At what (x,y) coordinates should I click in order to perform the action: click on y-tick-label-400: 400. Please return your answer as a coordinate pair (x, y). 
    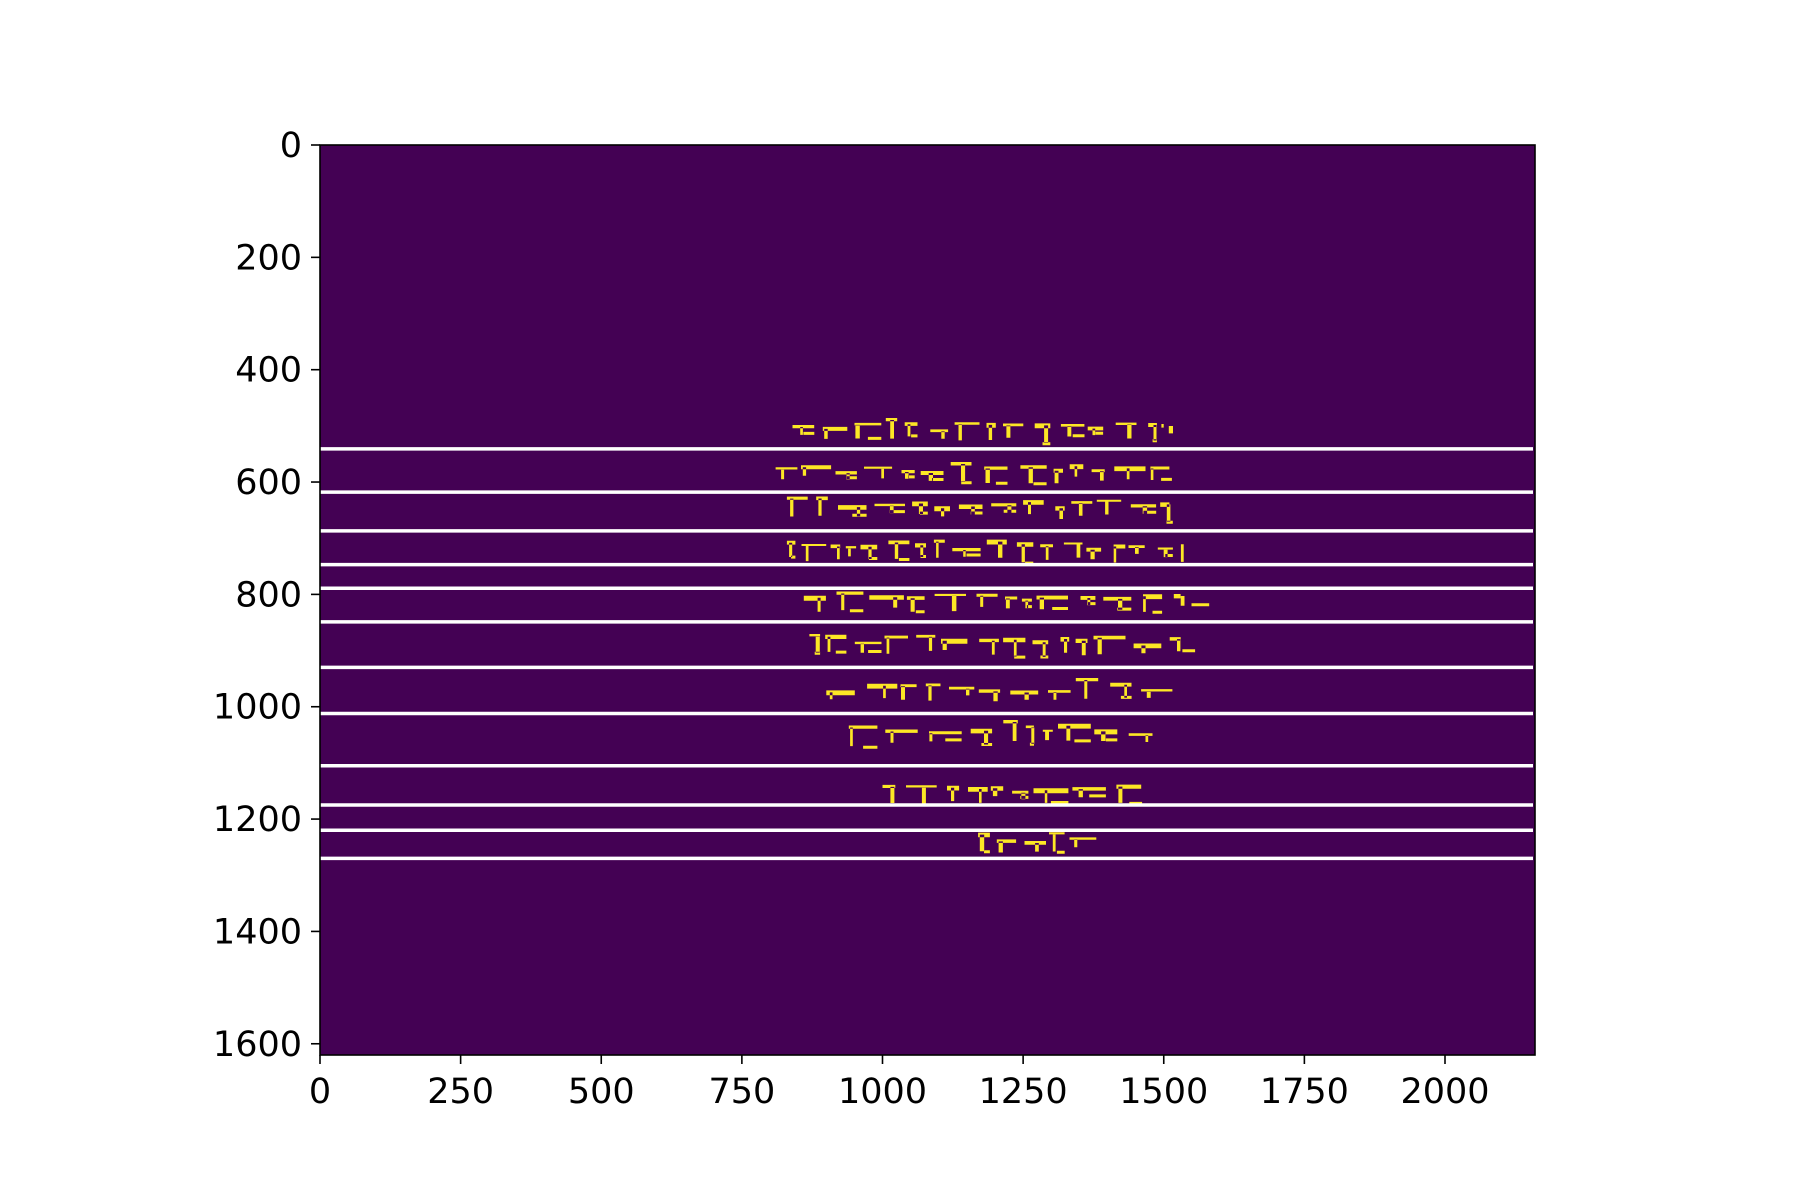
    Looking at the image, I should click on (268, 371).